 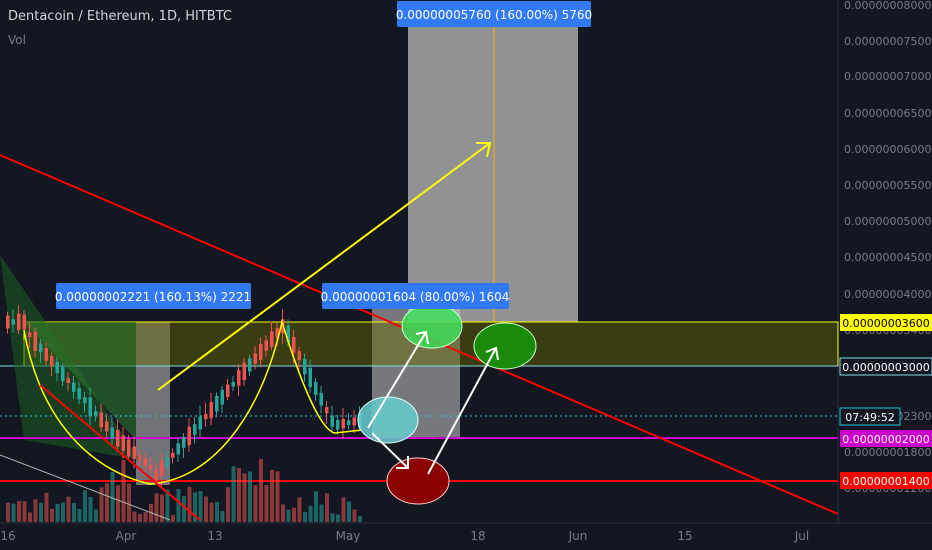 I want to click on time-axis: 16 Apr 13 May 18 Jun 15 Jul, so click(x=404, y=536).